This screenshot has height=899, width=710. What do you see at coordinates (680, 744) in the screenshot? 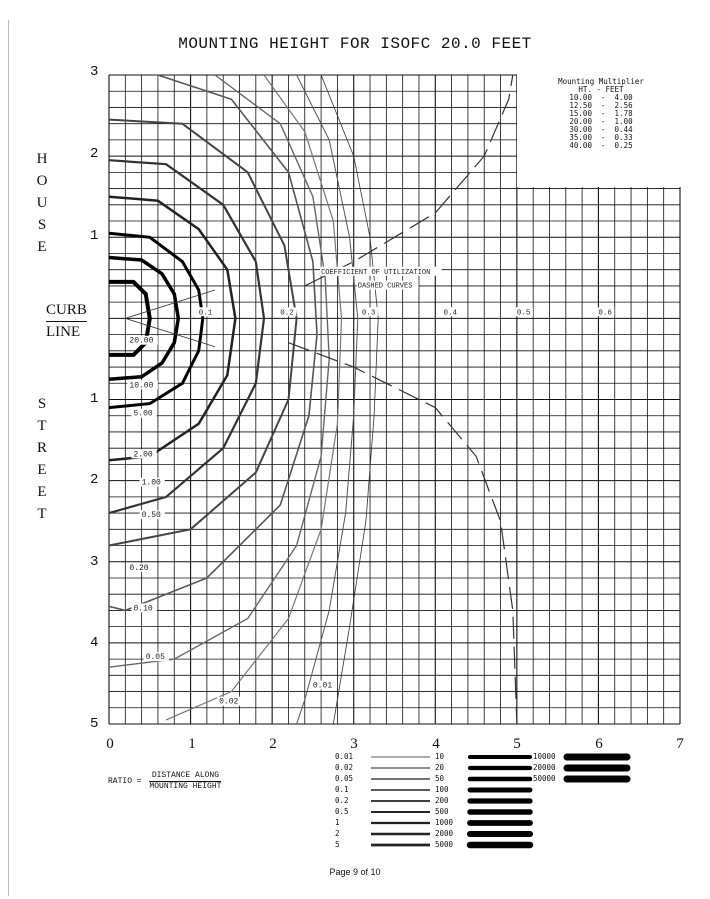
I see `x-tick-7: 7` at bounding box center [680, 744].